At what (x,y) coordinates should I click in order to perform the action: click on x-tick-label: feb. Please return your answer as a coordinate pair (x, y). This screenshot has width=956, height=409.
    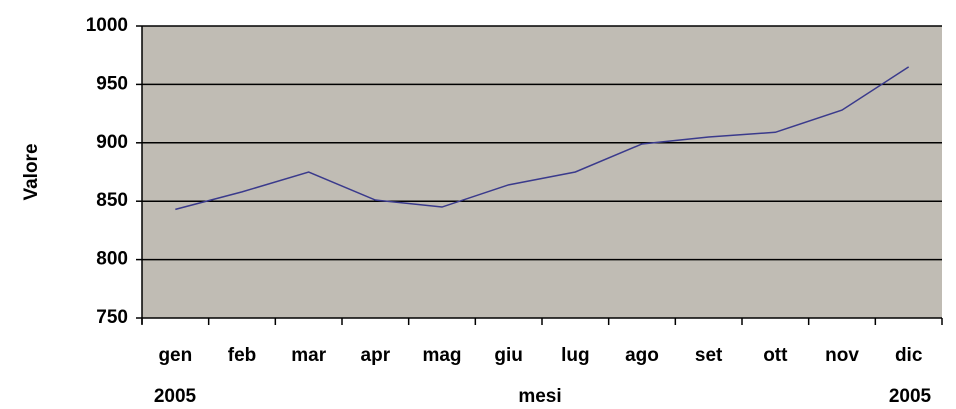
    Looking at the image, I should click on (242, 355).